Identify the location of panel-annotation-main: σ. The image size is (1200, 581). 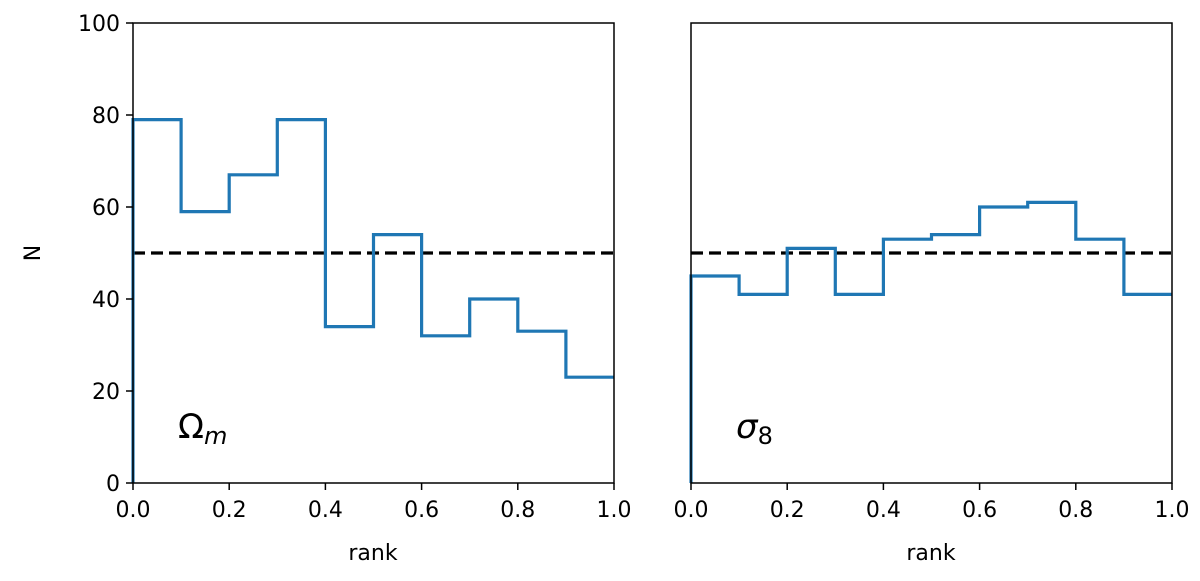
(747, 427).